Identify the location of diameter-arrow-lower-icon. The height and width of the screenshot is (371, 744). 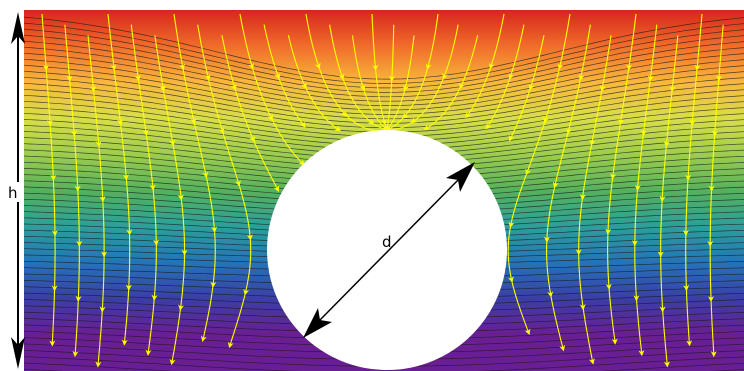
(317, 323).